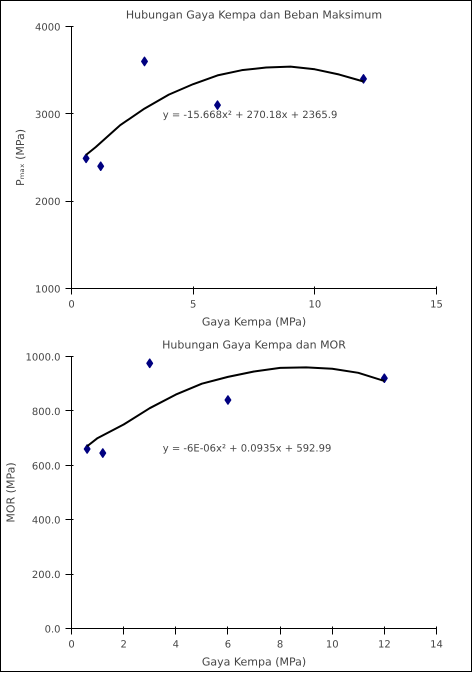 This screenshot has width=473, height=676. I want to click on y-axis-title: Pₘₐₓ (MPa), so click(21, 157).